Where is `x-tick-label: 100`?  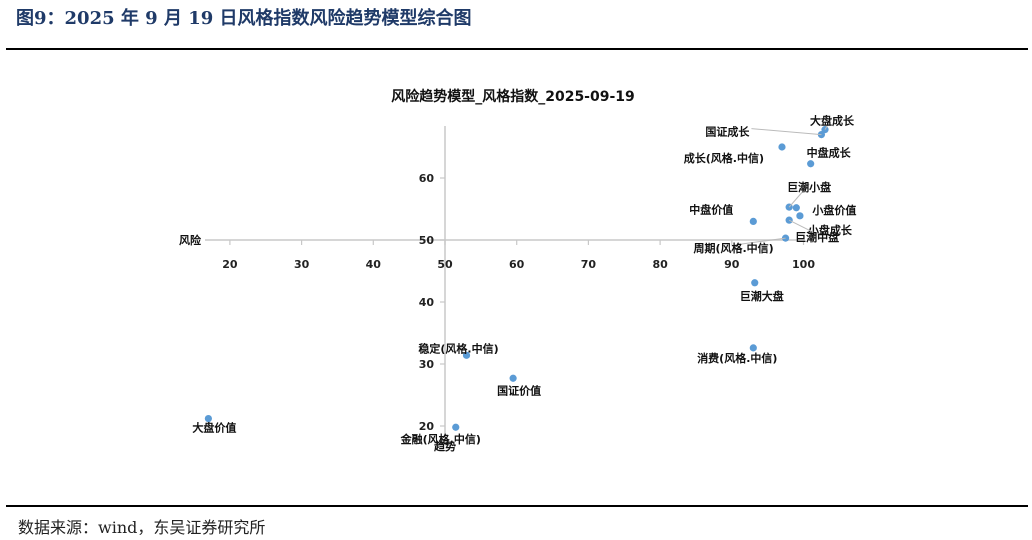
x-tick-label: 100 is located at coordinates (803, 264).